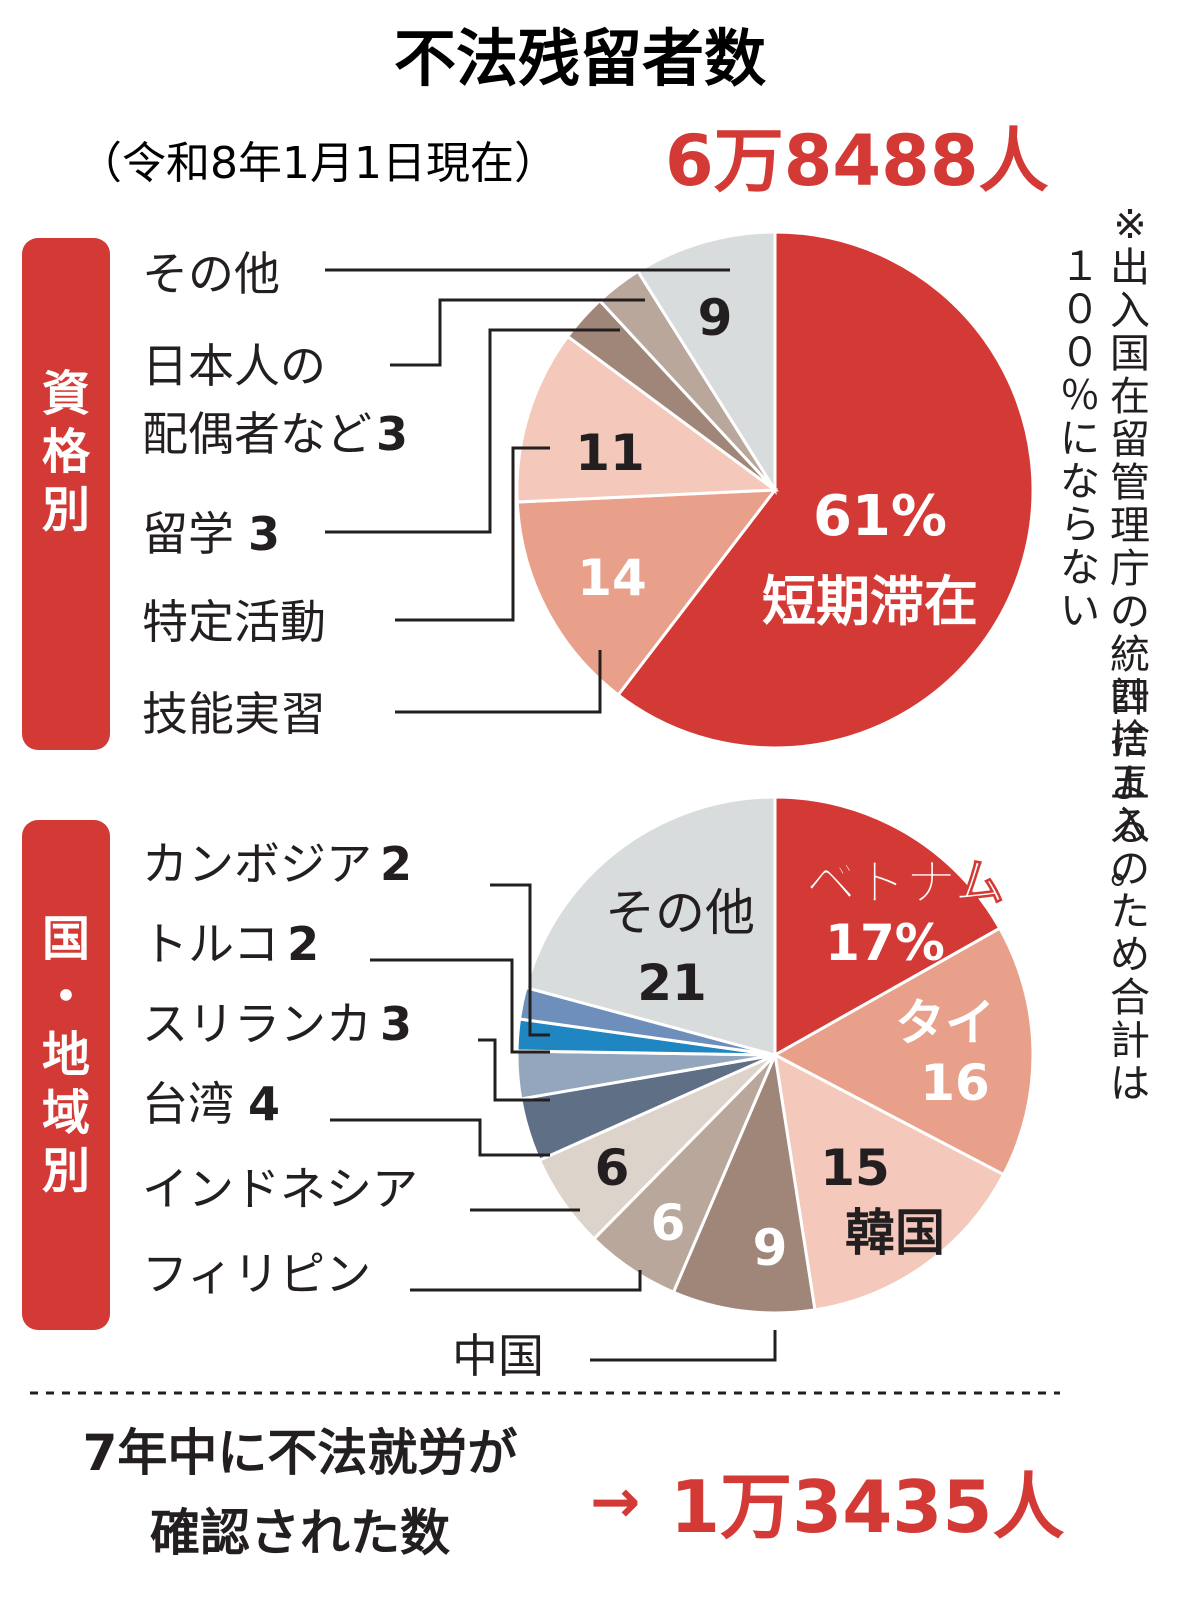 Image resolution: width=1200 pixels, height=1609 pixels. Describe the element at coordinates (715, 318) in the screenshot. I see `value-other: 9` at that location.